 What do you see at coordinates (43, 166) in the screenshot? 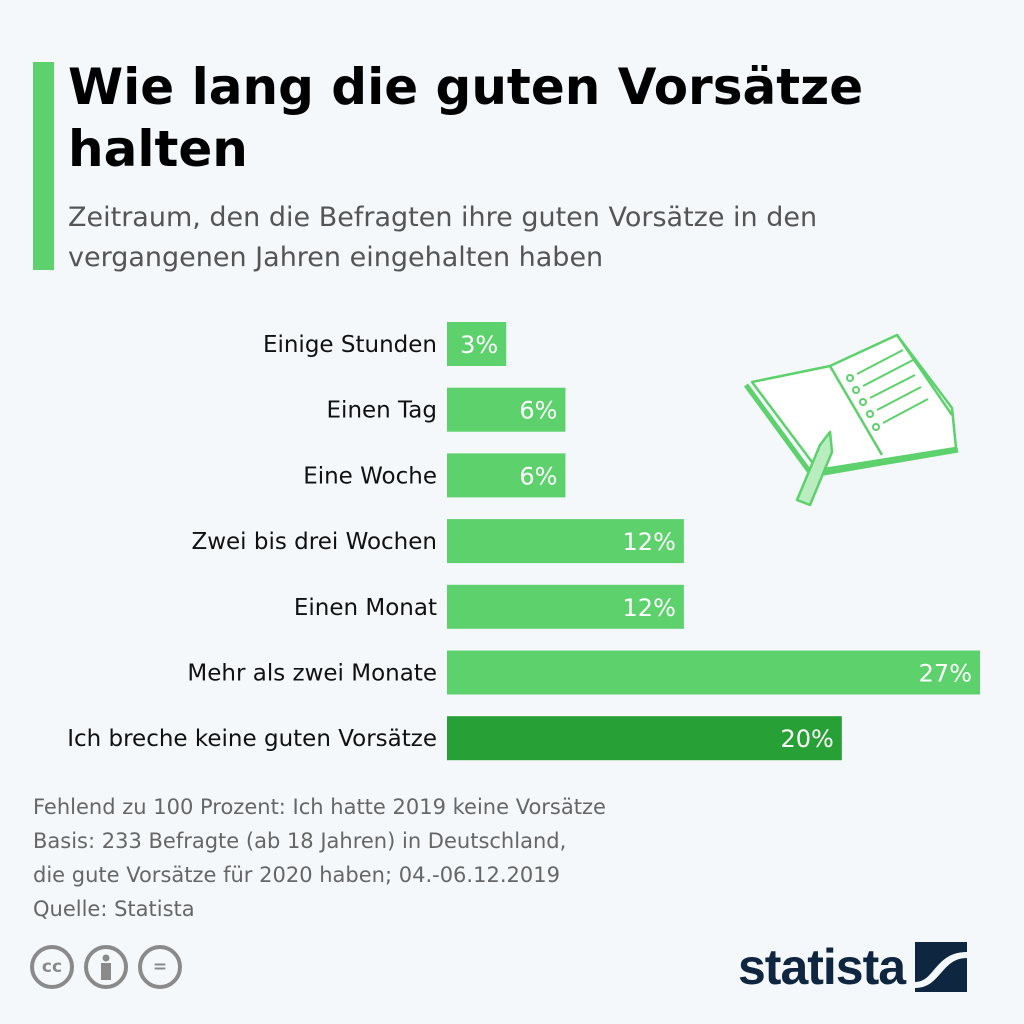
I see `accent-bar` at bounding box center [43, 166].